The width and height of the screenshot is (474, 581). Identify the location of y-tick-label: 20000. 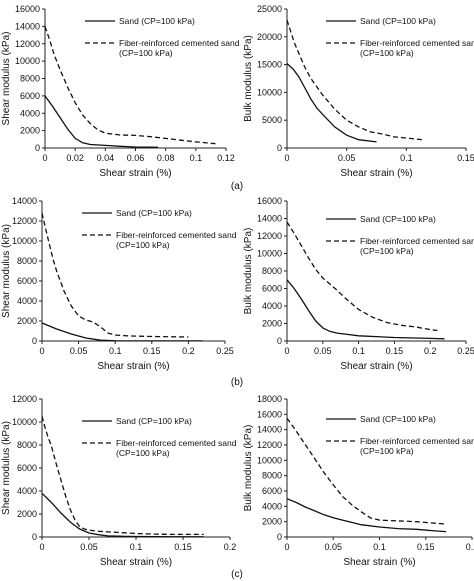
(269, 37).